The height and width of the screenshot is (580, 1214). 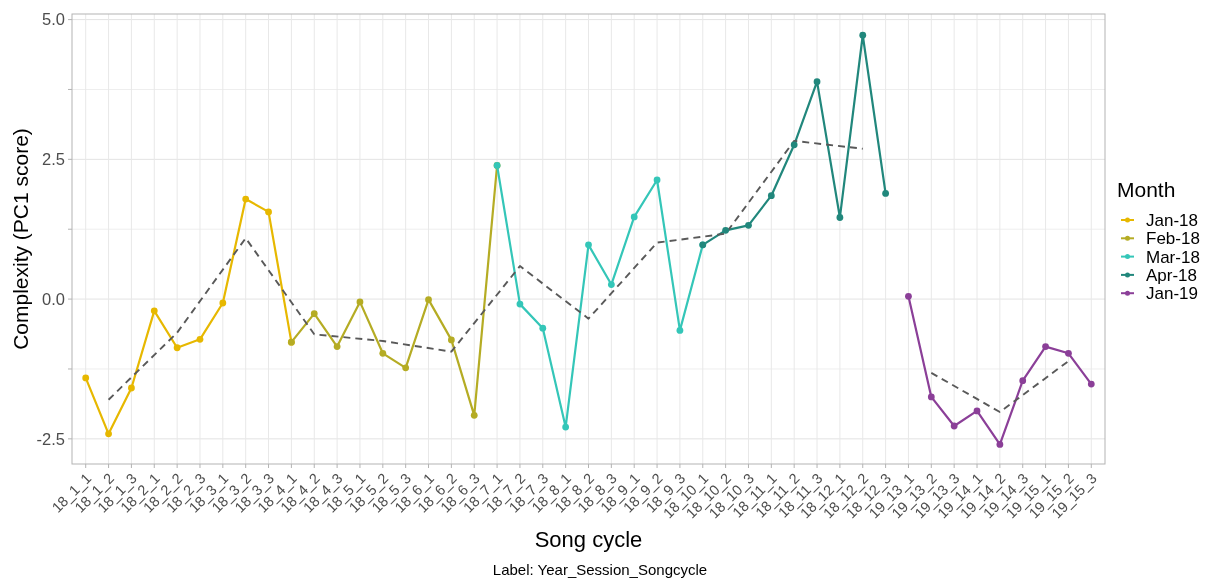 What do you see at coordinates (1173, 239) in the screenshot?
I see `legend-label: Feb-18` at bounding box center [1173, 239].